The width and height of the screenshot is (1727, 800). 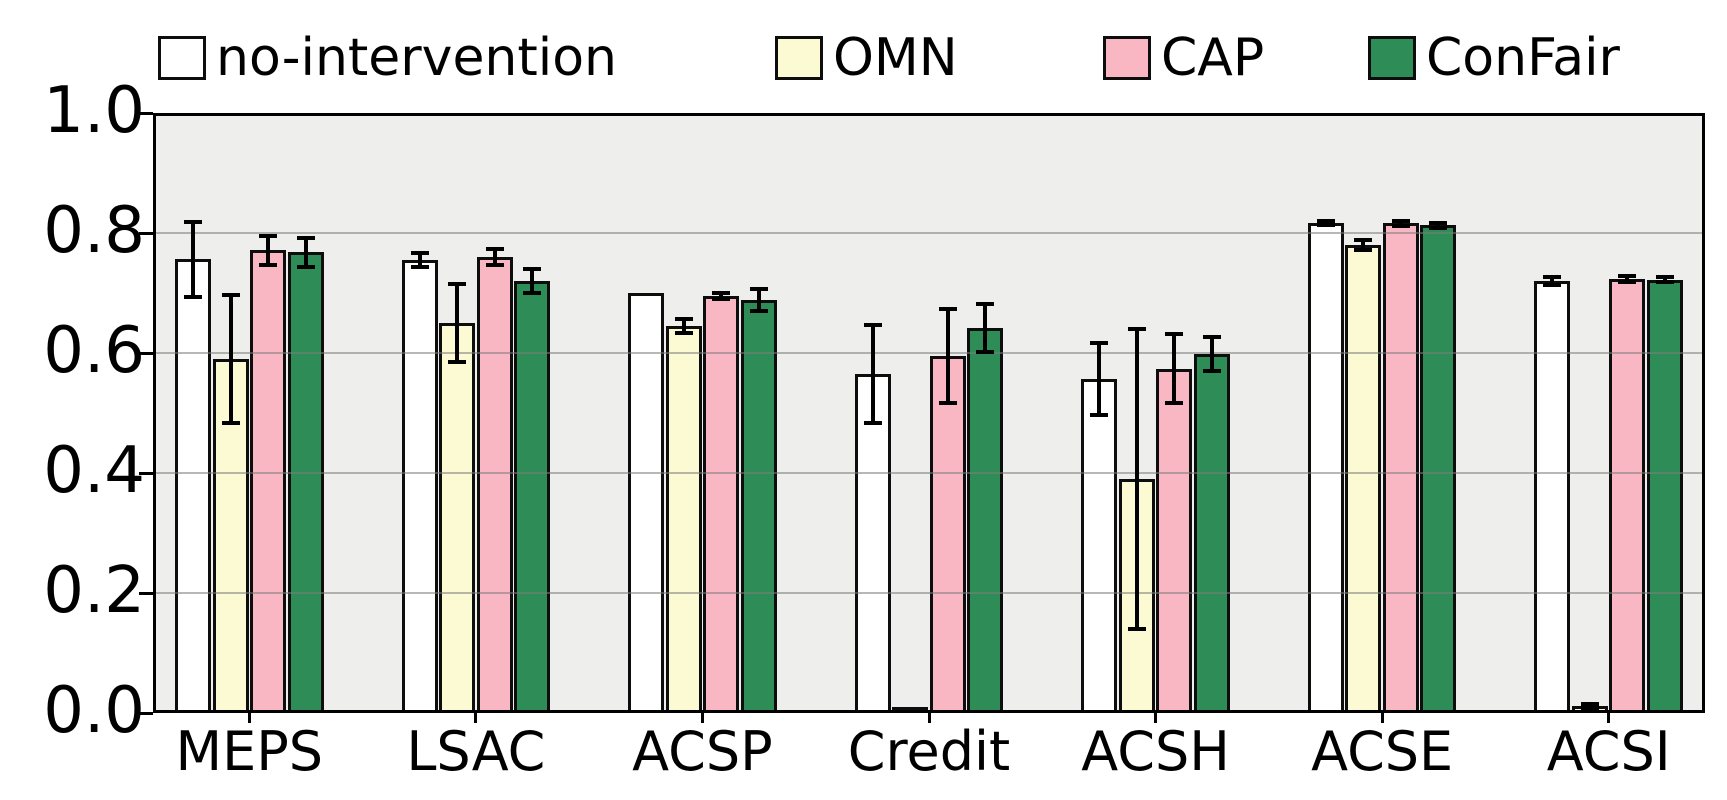 I want to click on error-bar-ConFair-ACSI, so click(x=1664, y=280).